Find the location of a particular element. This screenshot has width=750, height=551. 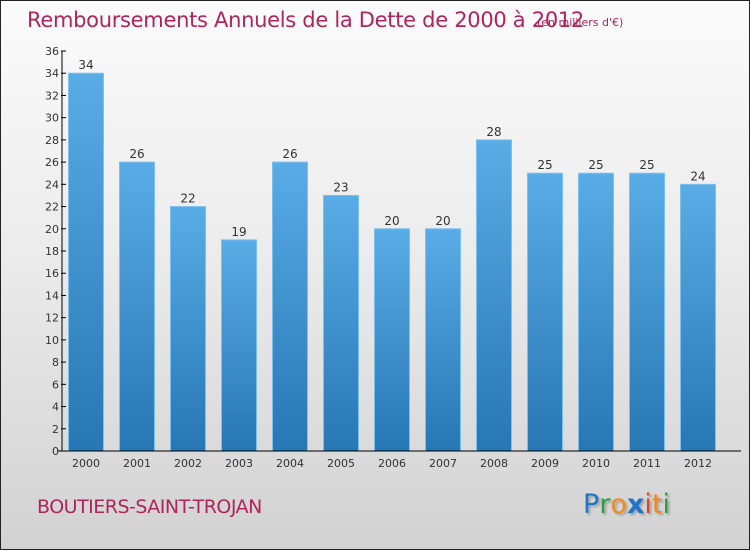

y-tick-label: 8 is located at coordinates (55, 362).